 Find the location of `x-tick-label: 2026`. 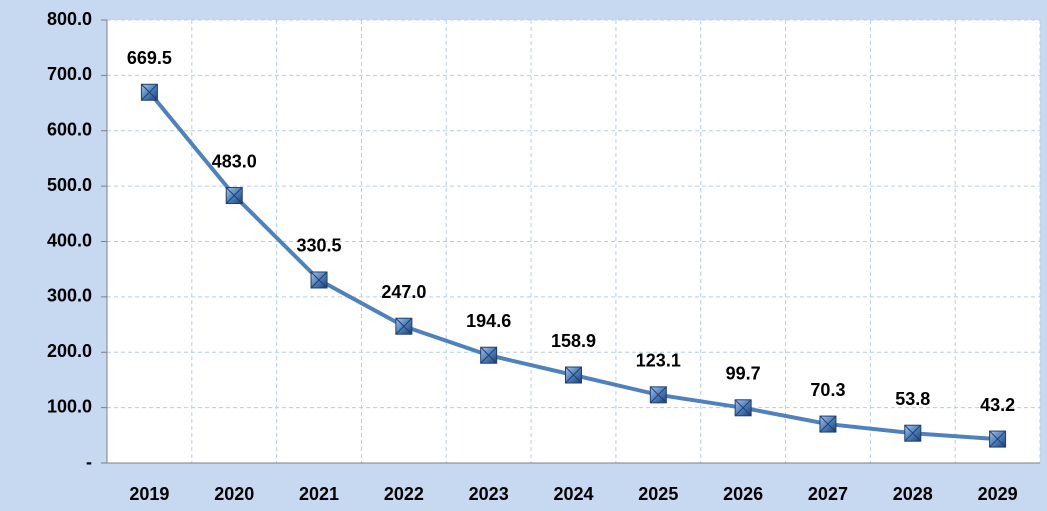

x-tick-label: 2026 is located at coordinates (743, 494).